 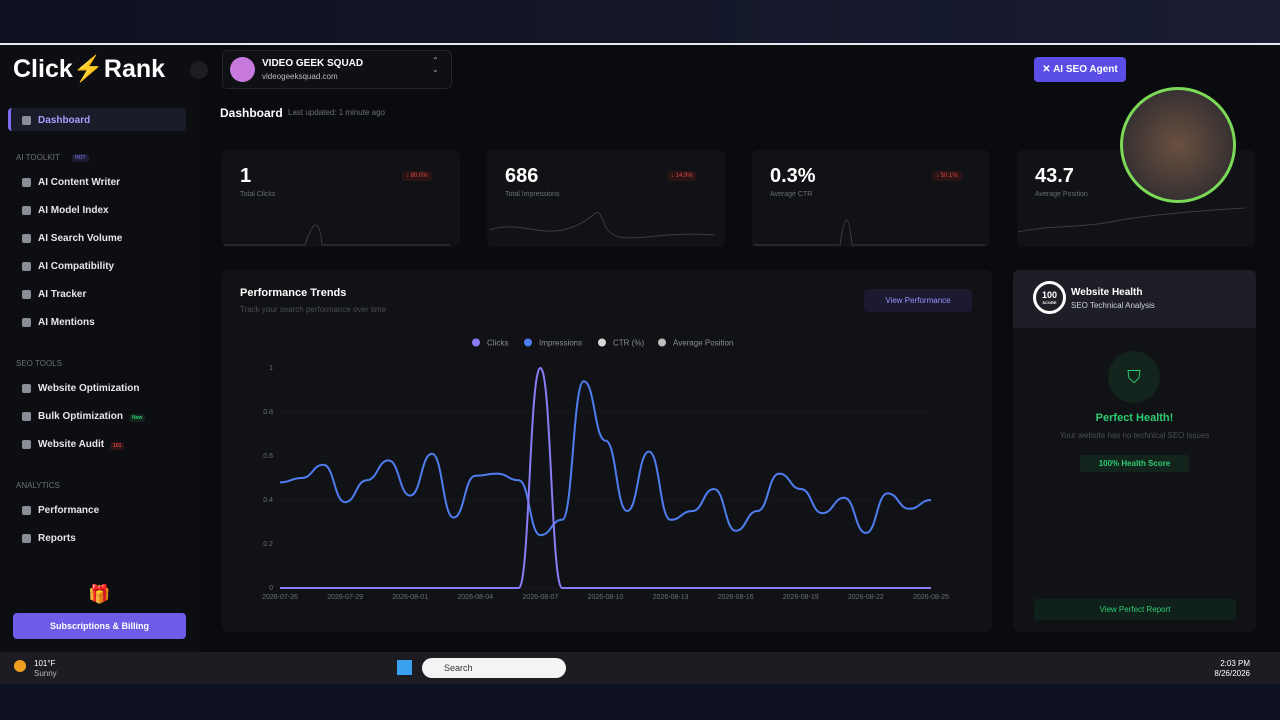 What do you see at coordinates (1107, 292) in the screenshot?
I see `health-title: Website Health` at bounding box center [1107, 292].